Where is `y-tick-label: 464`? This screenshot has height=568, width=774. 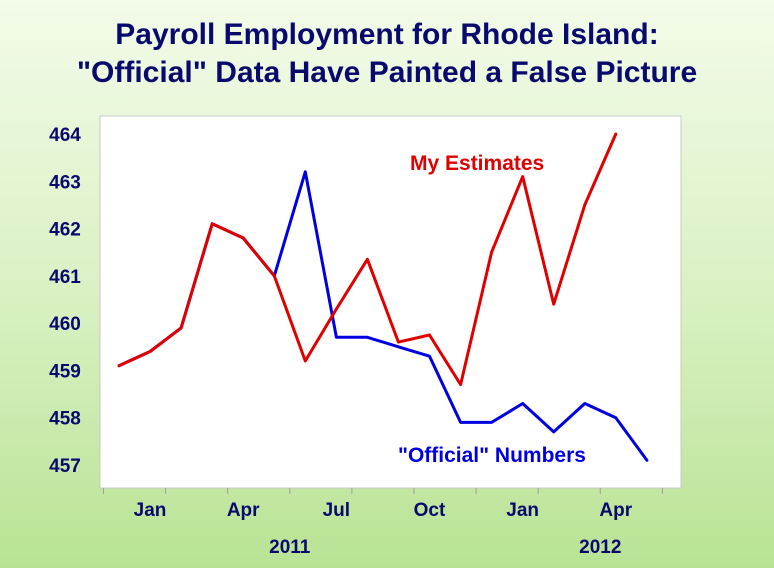 y-tick-label: 464 is located at coordinates (65, 135).